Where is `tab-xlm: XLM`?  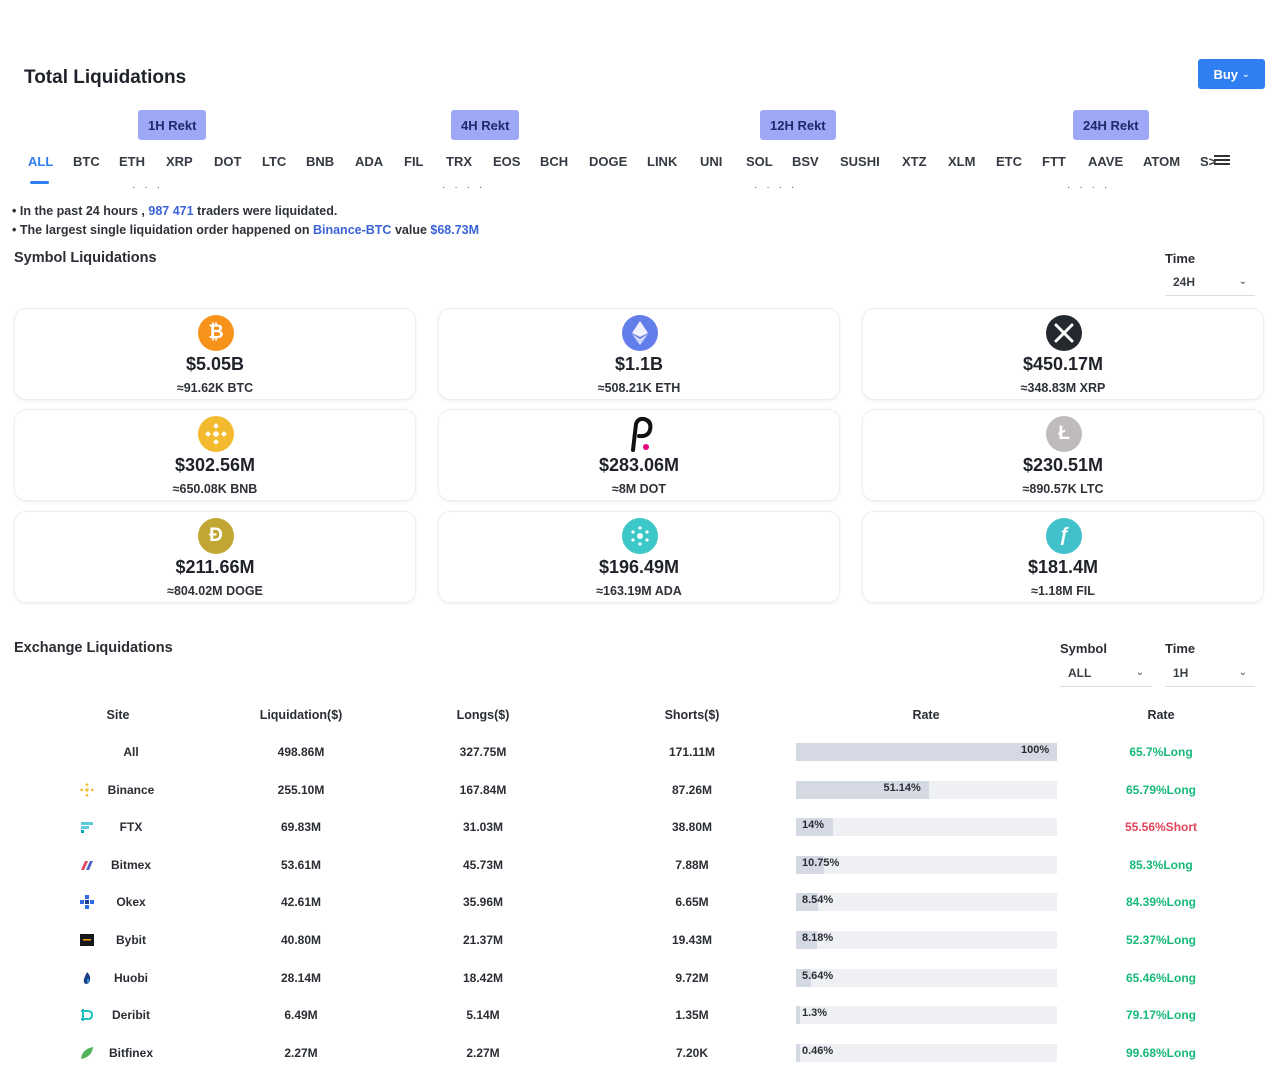 tab-xlm: XLM is located at coordinates (962, 161).